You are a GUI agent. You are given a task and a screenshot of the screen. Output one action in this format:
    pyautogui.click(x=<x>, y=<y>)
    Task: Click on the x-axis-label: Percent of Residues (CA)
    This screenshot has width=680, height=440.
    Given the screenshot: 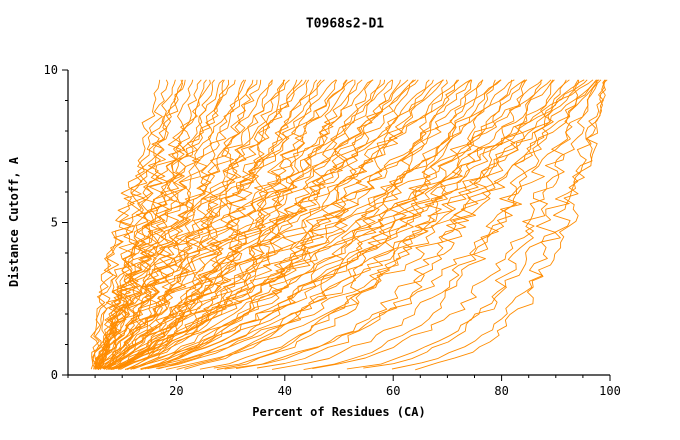 What is the action you would take?
    pyautogui.click(x=339, y=412)
    